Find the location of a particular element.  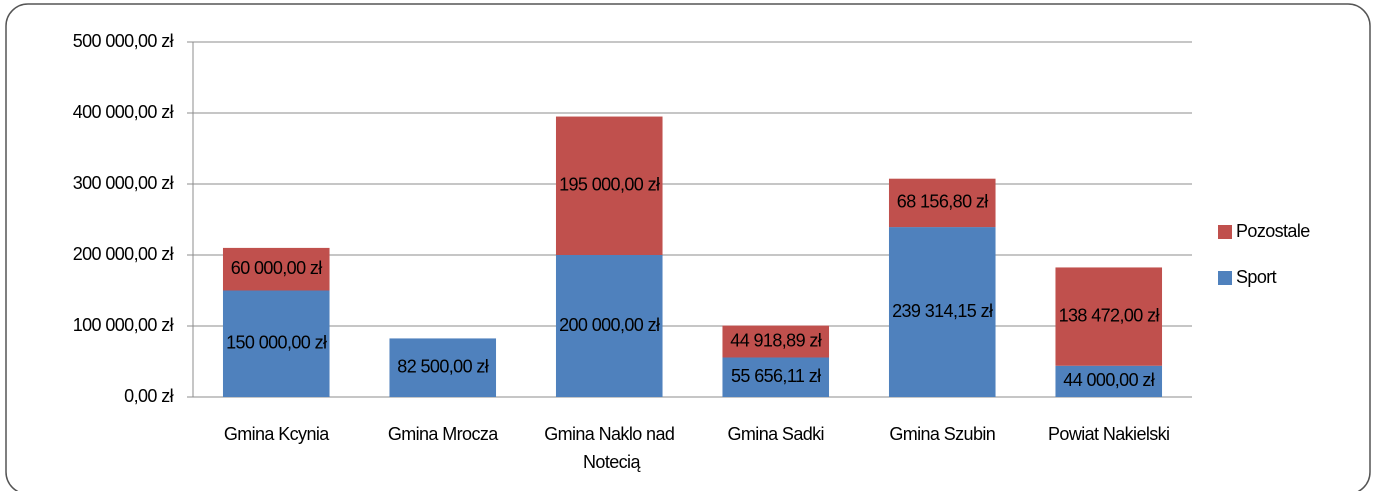

x-tick-label: Powiat Nakielski is located at coordinates (1108, 434).